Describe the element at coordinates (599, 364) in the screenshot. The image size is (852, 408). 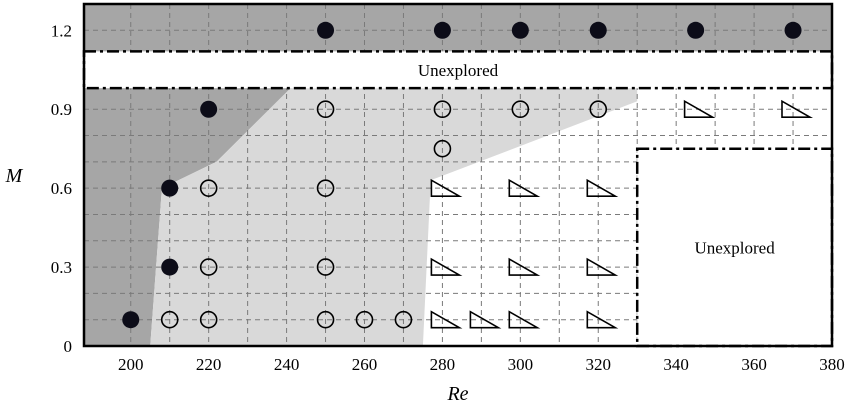
I see `x-tick-label: 320` at that location.